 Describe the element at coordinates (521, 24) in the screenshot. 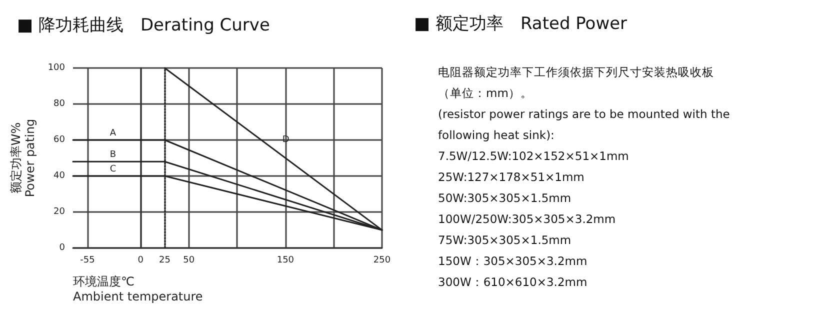

I see `text: ■ 额定功率 Rated Power` at that location.